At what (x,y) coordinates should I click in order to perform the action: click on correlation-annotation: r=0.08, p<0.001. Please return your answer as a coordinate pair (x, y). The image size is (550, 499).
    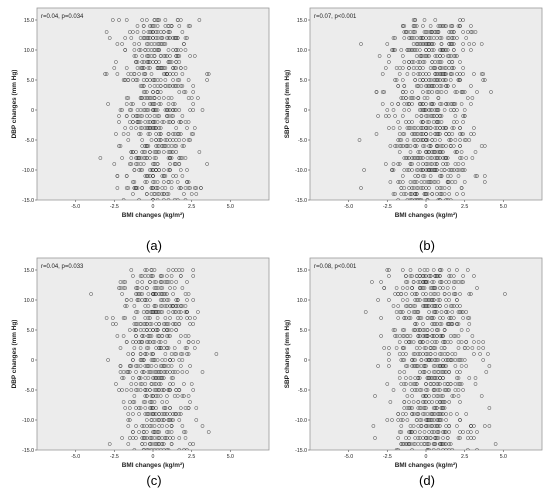
    Looking at the image, I should click on (335, 267).